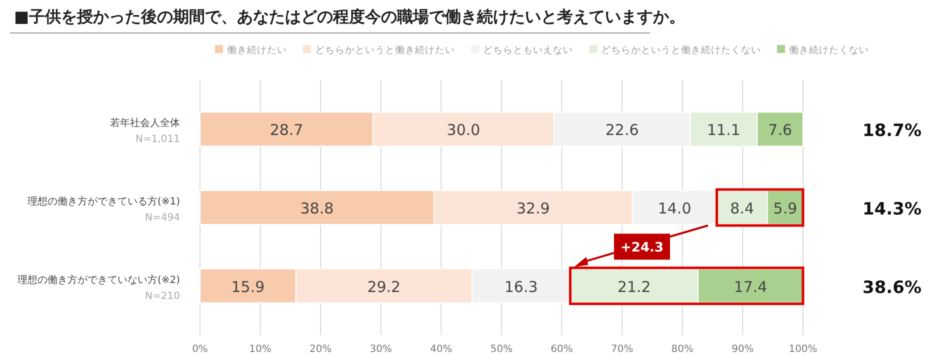 The width and height of the screenshot is (942, 360). I want to click on y-tick-label: 若年社会人全体 N=1,011, so click(145, 131).